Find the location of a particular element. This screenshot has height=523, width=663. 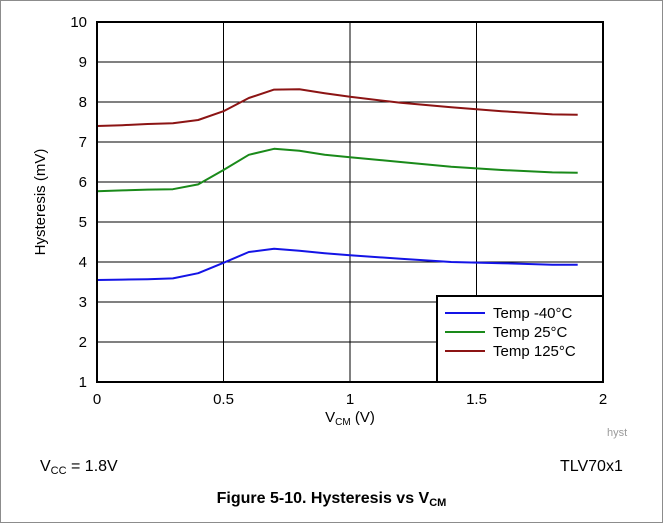

y-tick-label: 7 is located at coordinates (83, 142).